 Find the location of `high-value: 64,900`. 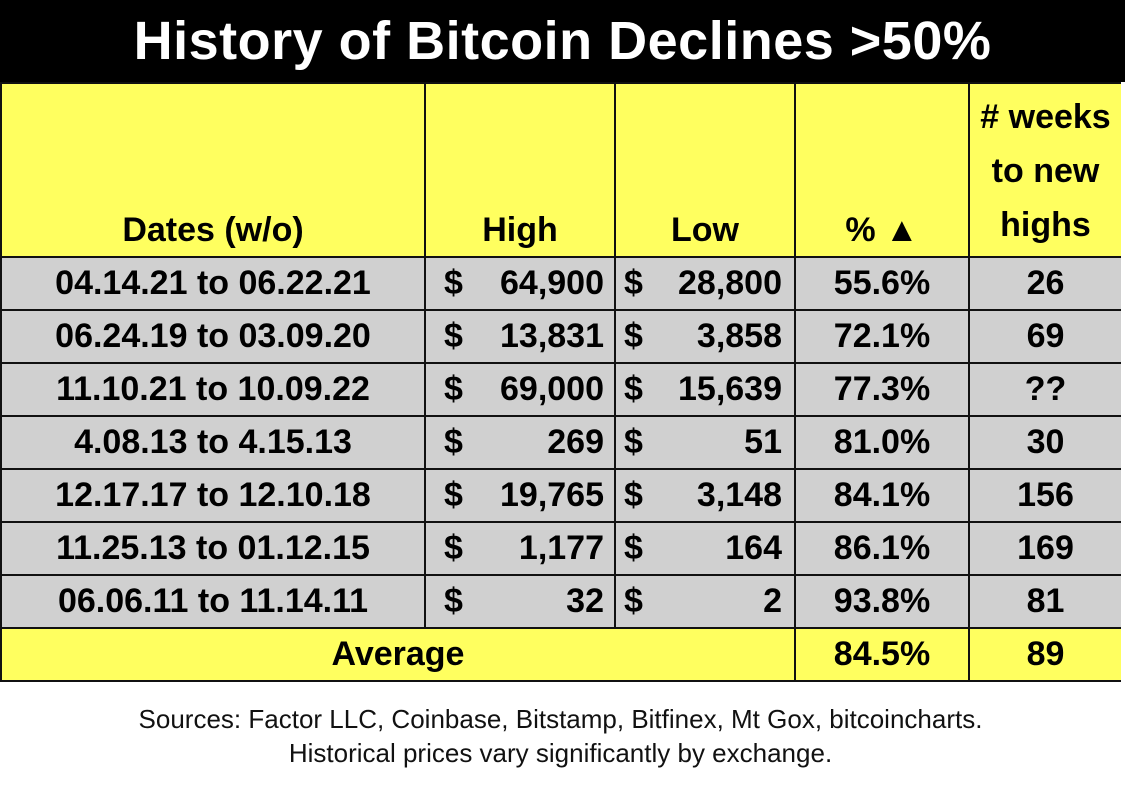

high-value: 64,900 is located at coordinates (552, 283).